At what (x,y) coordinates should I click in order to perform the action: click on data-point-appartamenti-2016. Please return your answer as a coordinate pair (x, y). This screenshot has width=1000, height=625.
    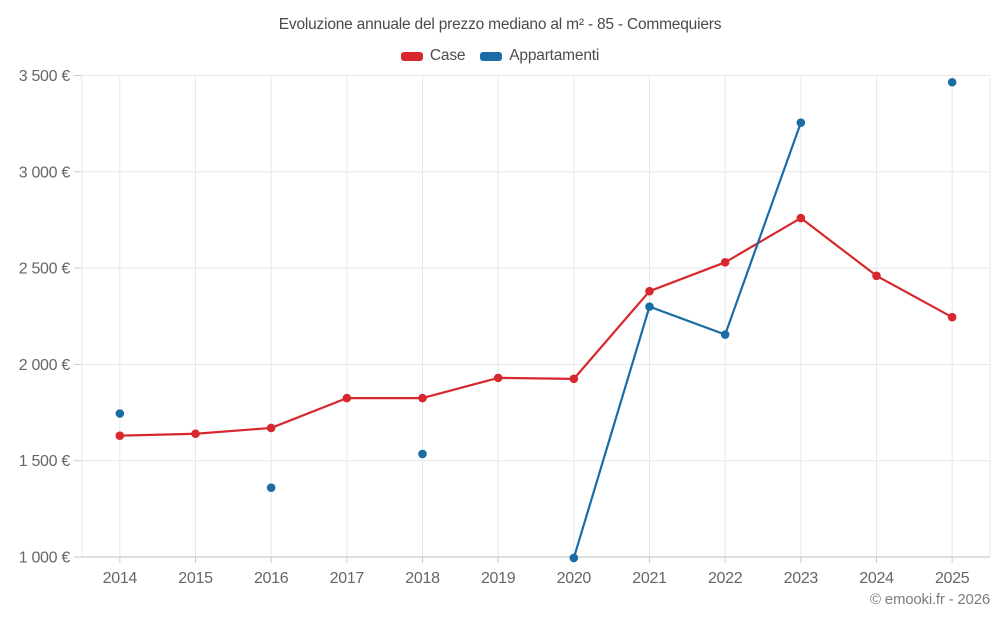
    Looking at the image, I should click on (271, 487).